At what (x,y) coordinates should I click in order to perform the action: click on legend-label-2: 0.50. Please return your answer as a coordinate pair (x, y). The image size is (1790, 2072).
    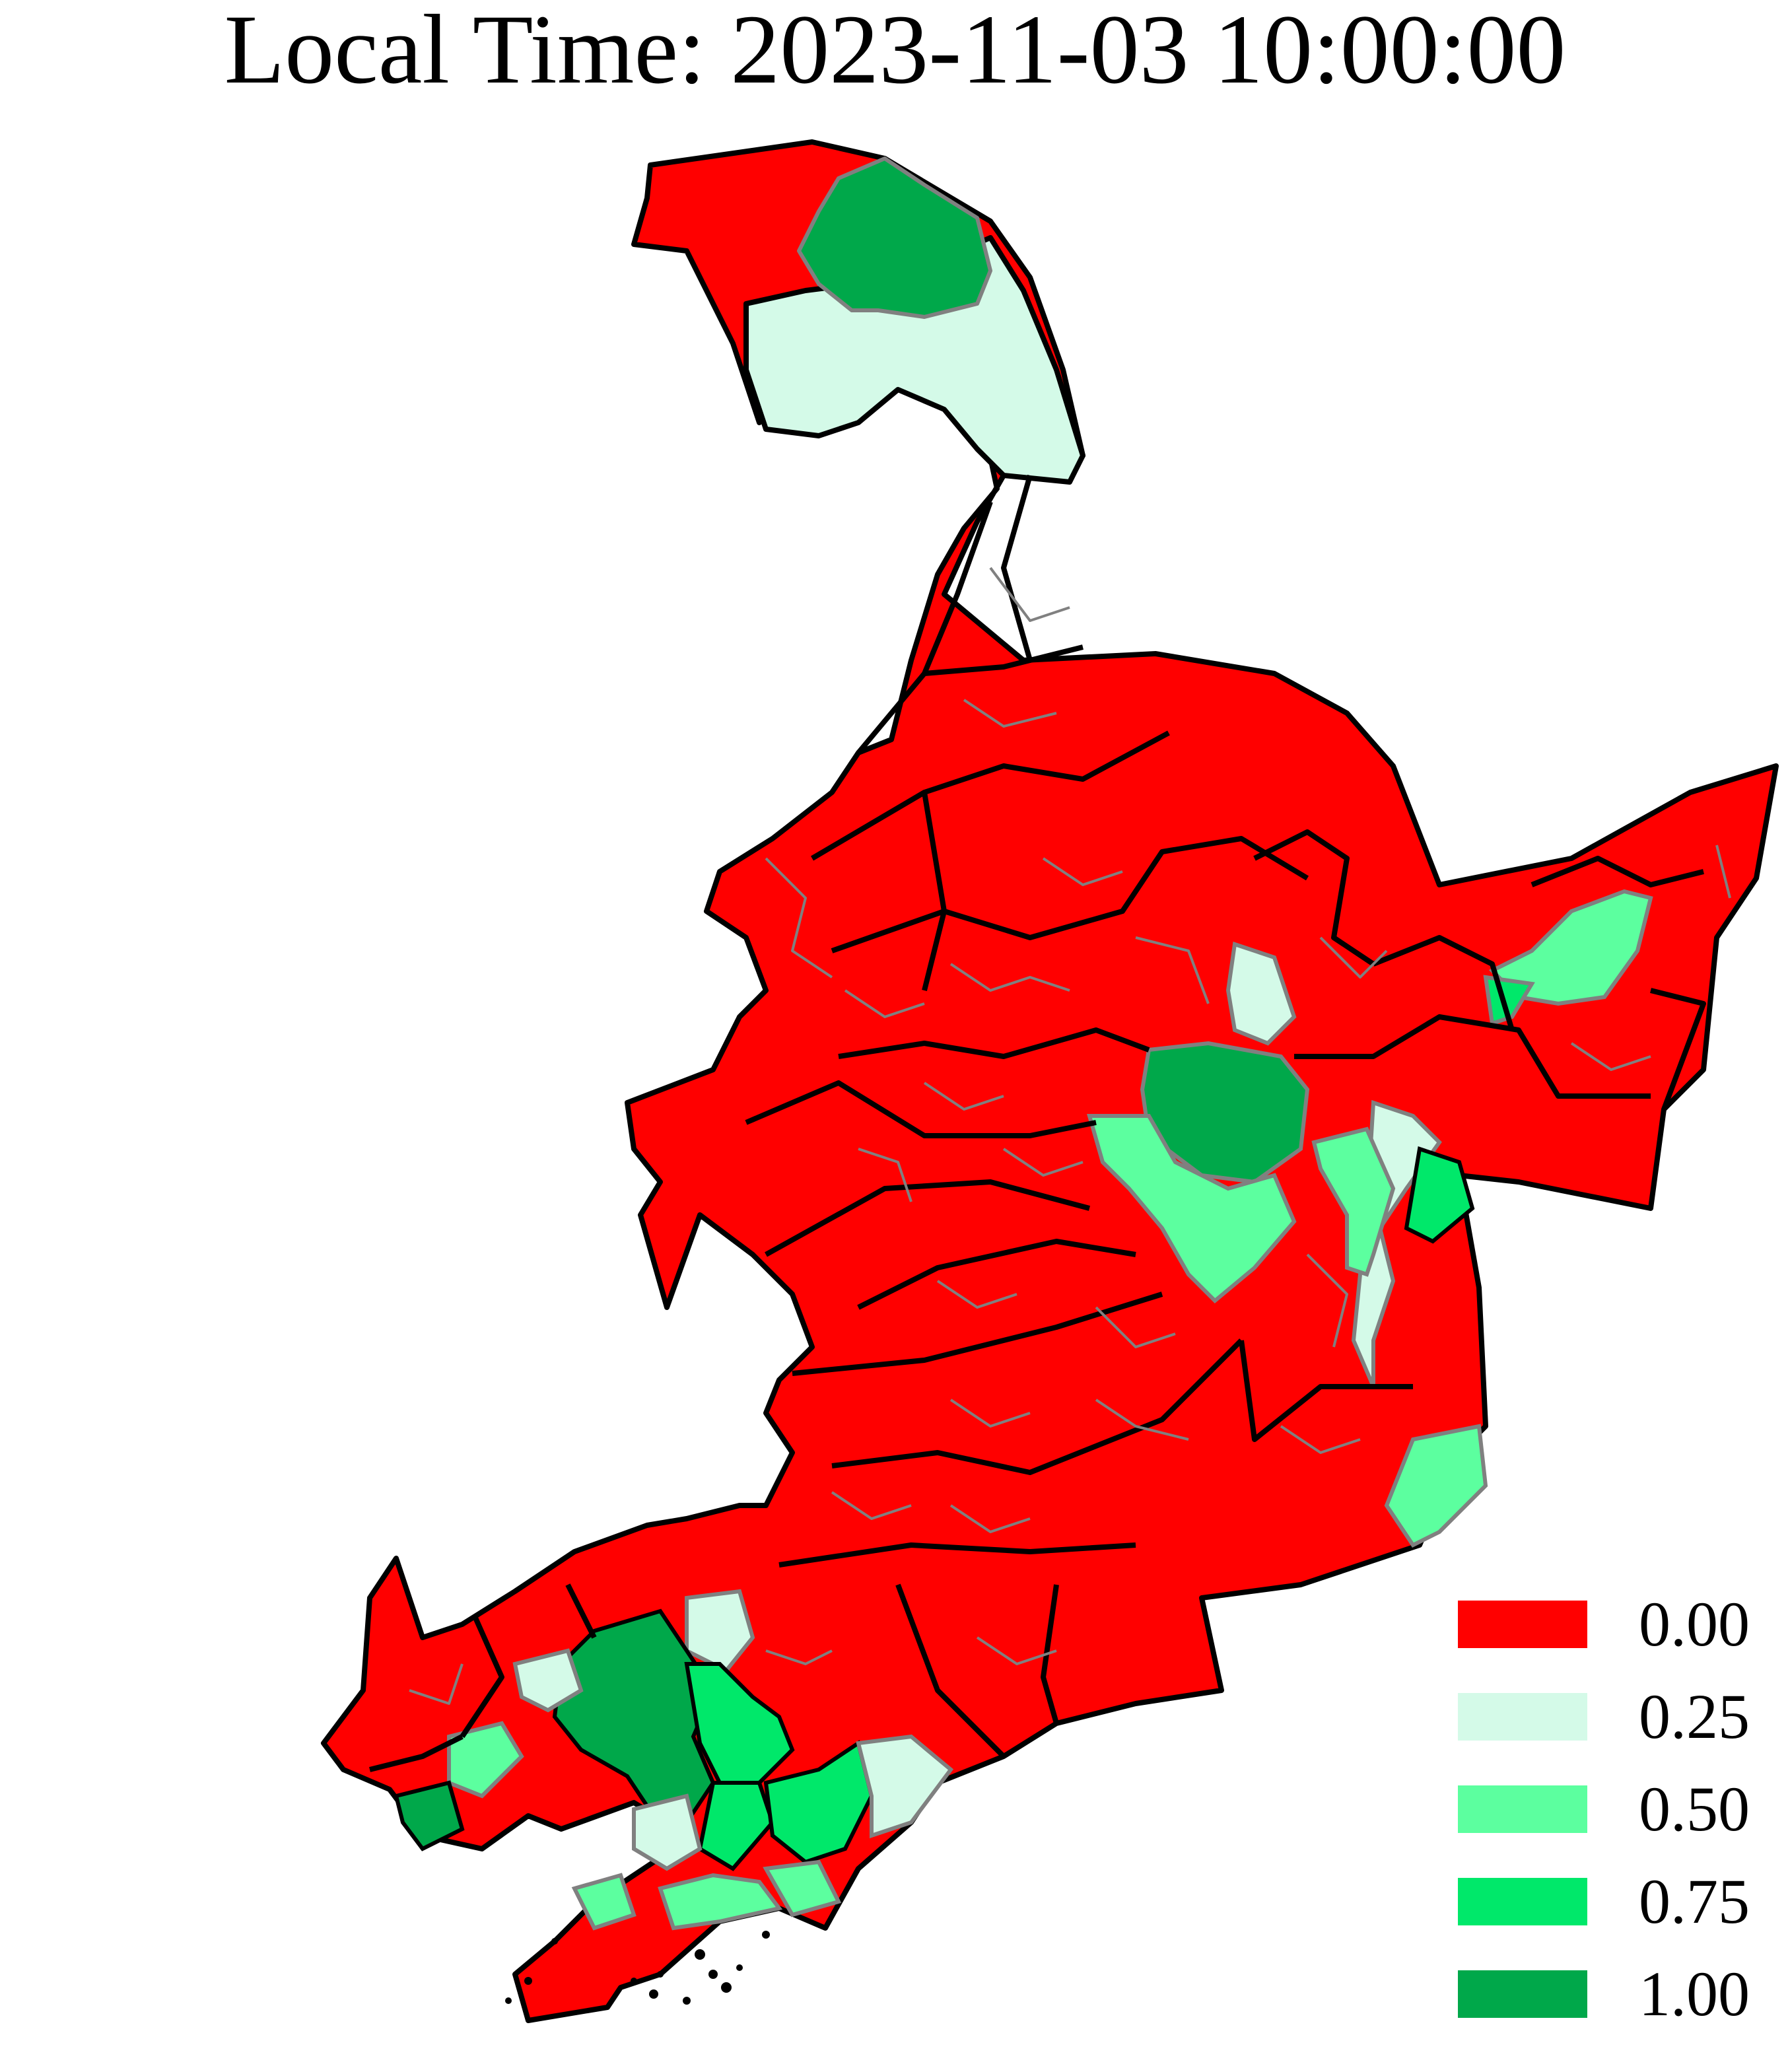
    Looking at the image, I should click on (1694, 1809).